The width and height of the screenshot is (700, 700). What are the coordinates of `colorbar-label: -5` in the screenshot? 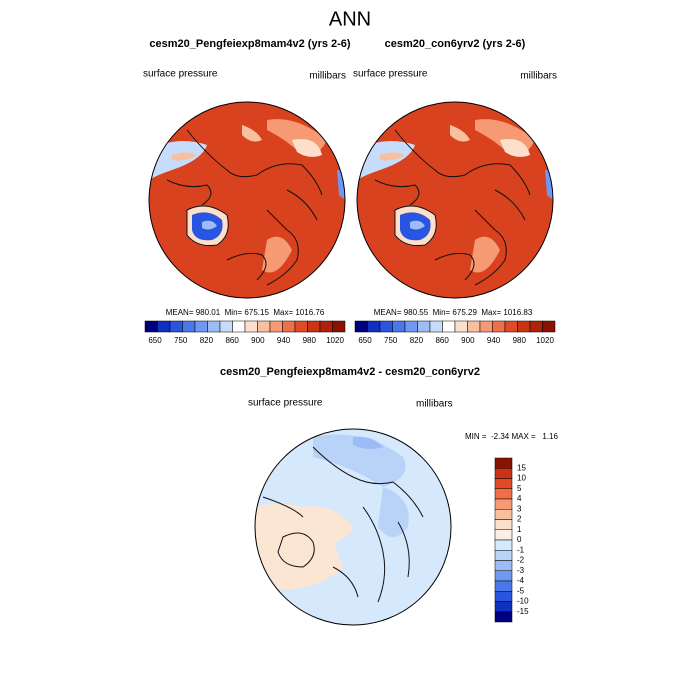 It's located at (521, 590).